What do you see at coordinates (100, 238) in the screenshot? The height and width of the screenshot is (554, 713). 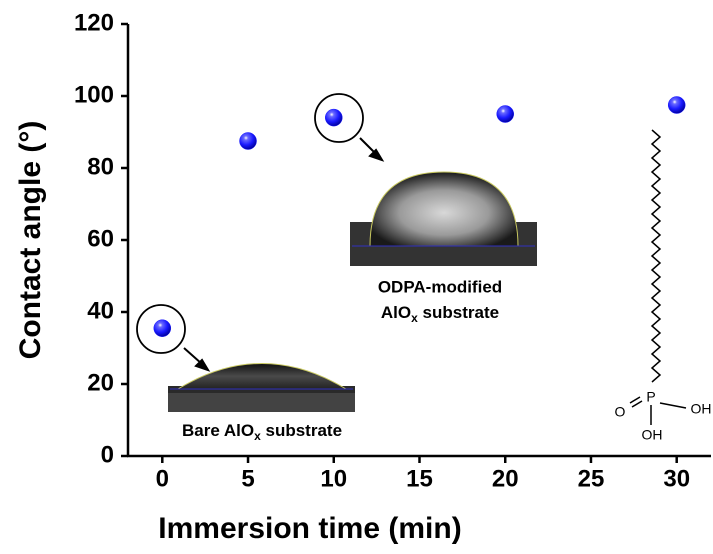 I see `y-tick-label: 60` at bounding box center [100, 238].